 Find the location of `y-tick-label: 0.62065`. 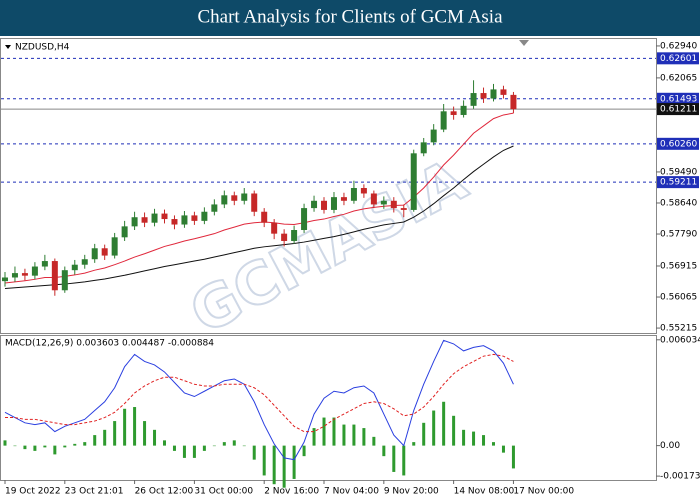

y-tick-label: 0.62065 is located at coordinates (678, 78).